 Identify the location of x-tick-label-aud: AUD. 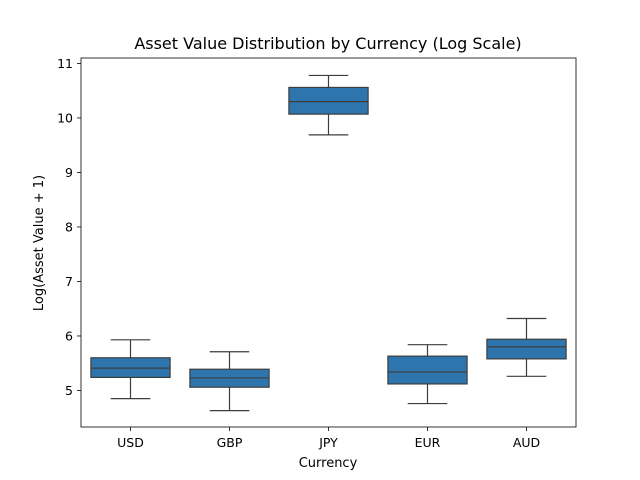
(526, 442).